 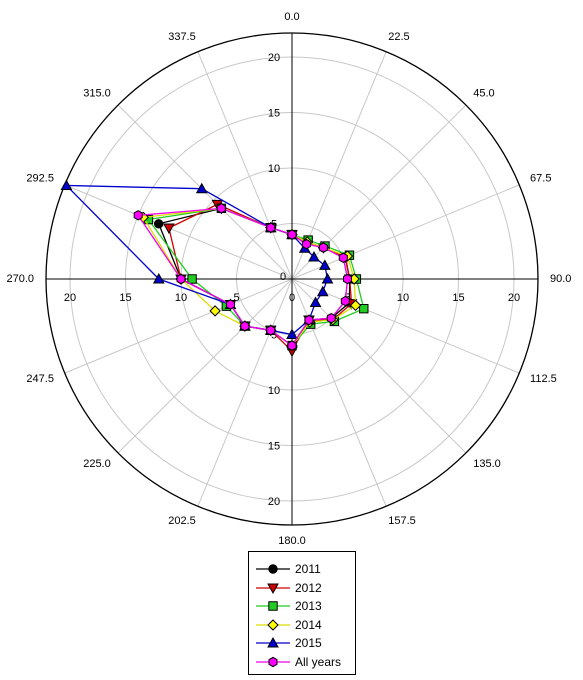 I want to click on radial-tick-label-0-bottom: 0, so click(x=292, y=298).